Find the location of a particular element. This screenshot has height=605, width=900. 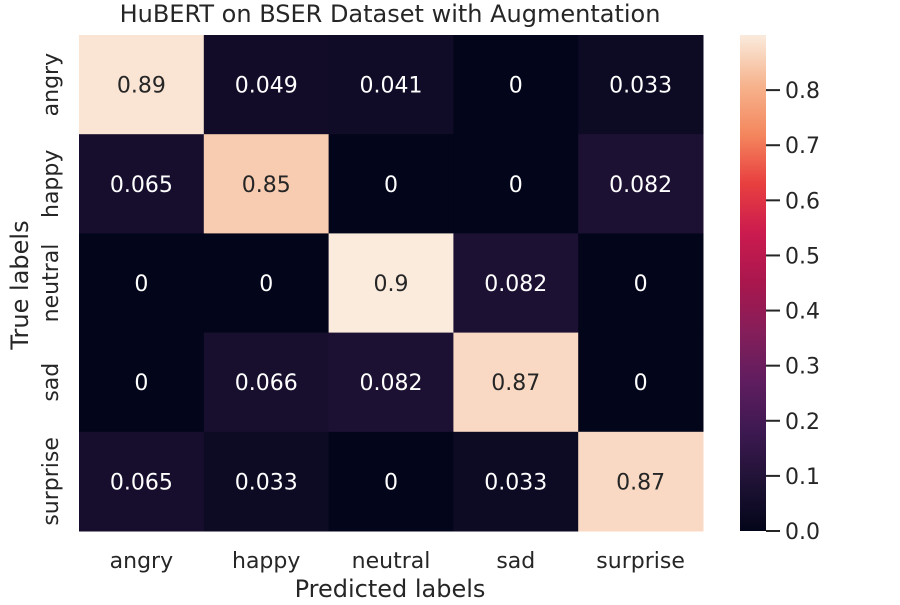

cell-value-label: 0.89 is located at coordinates (141, 86).